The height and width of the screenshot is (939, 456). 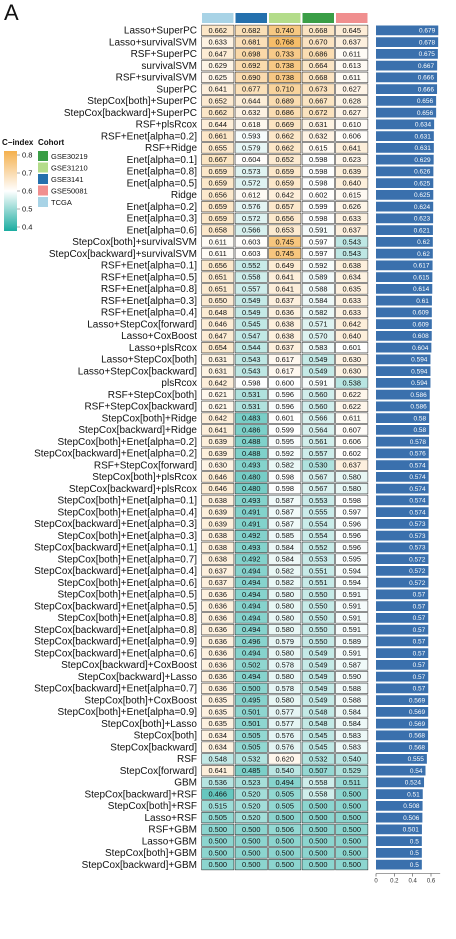 What do you see at coordinates (318, 441) in the screenshot?
I see `cell-value: 0.561` at bounding box center [318, 441].